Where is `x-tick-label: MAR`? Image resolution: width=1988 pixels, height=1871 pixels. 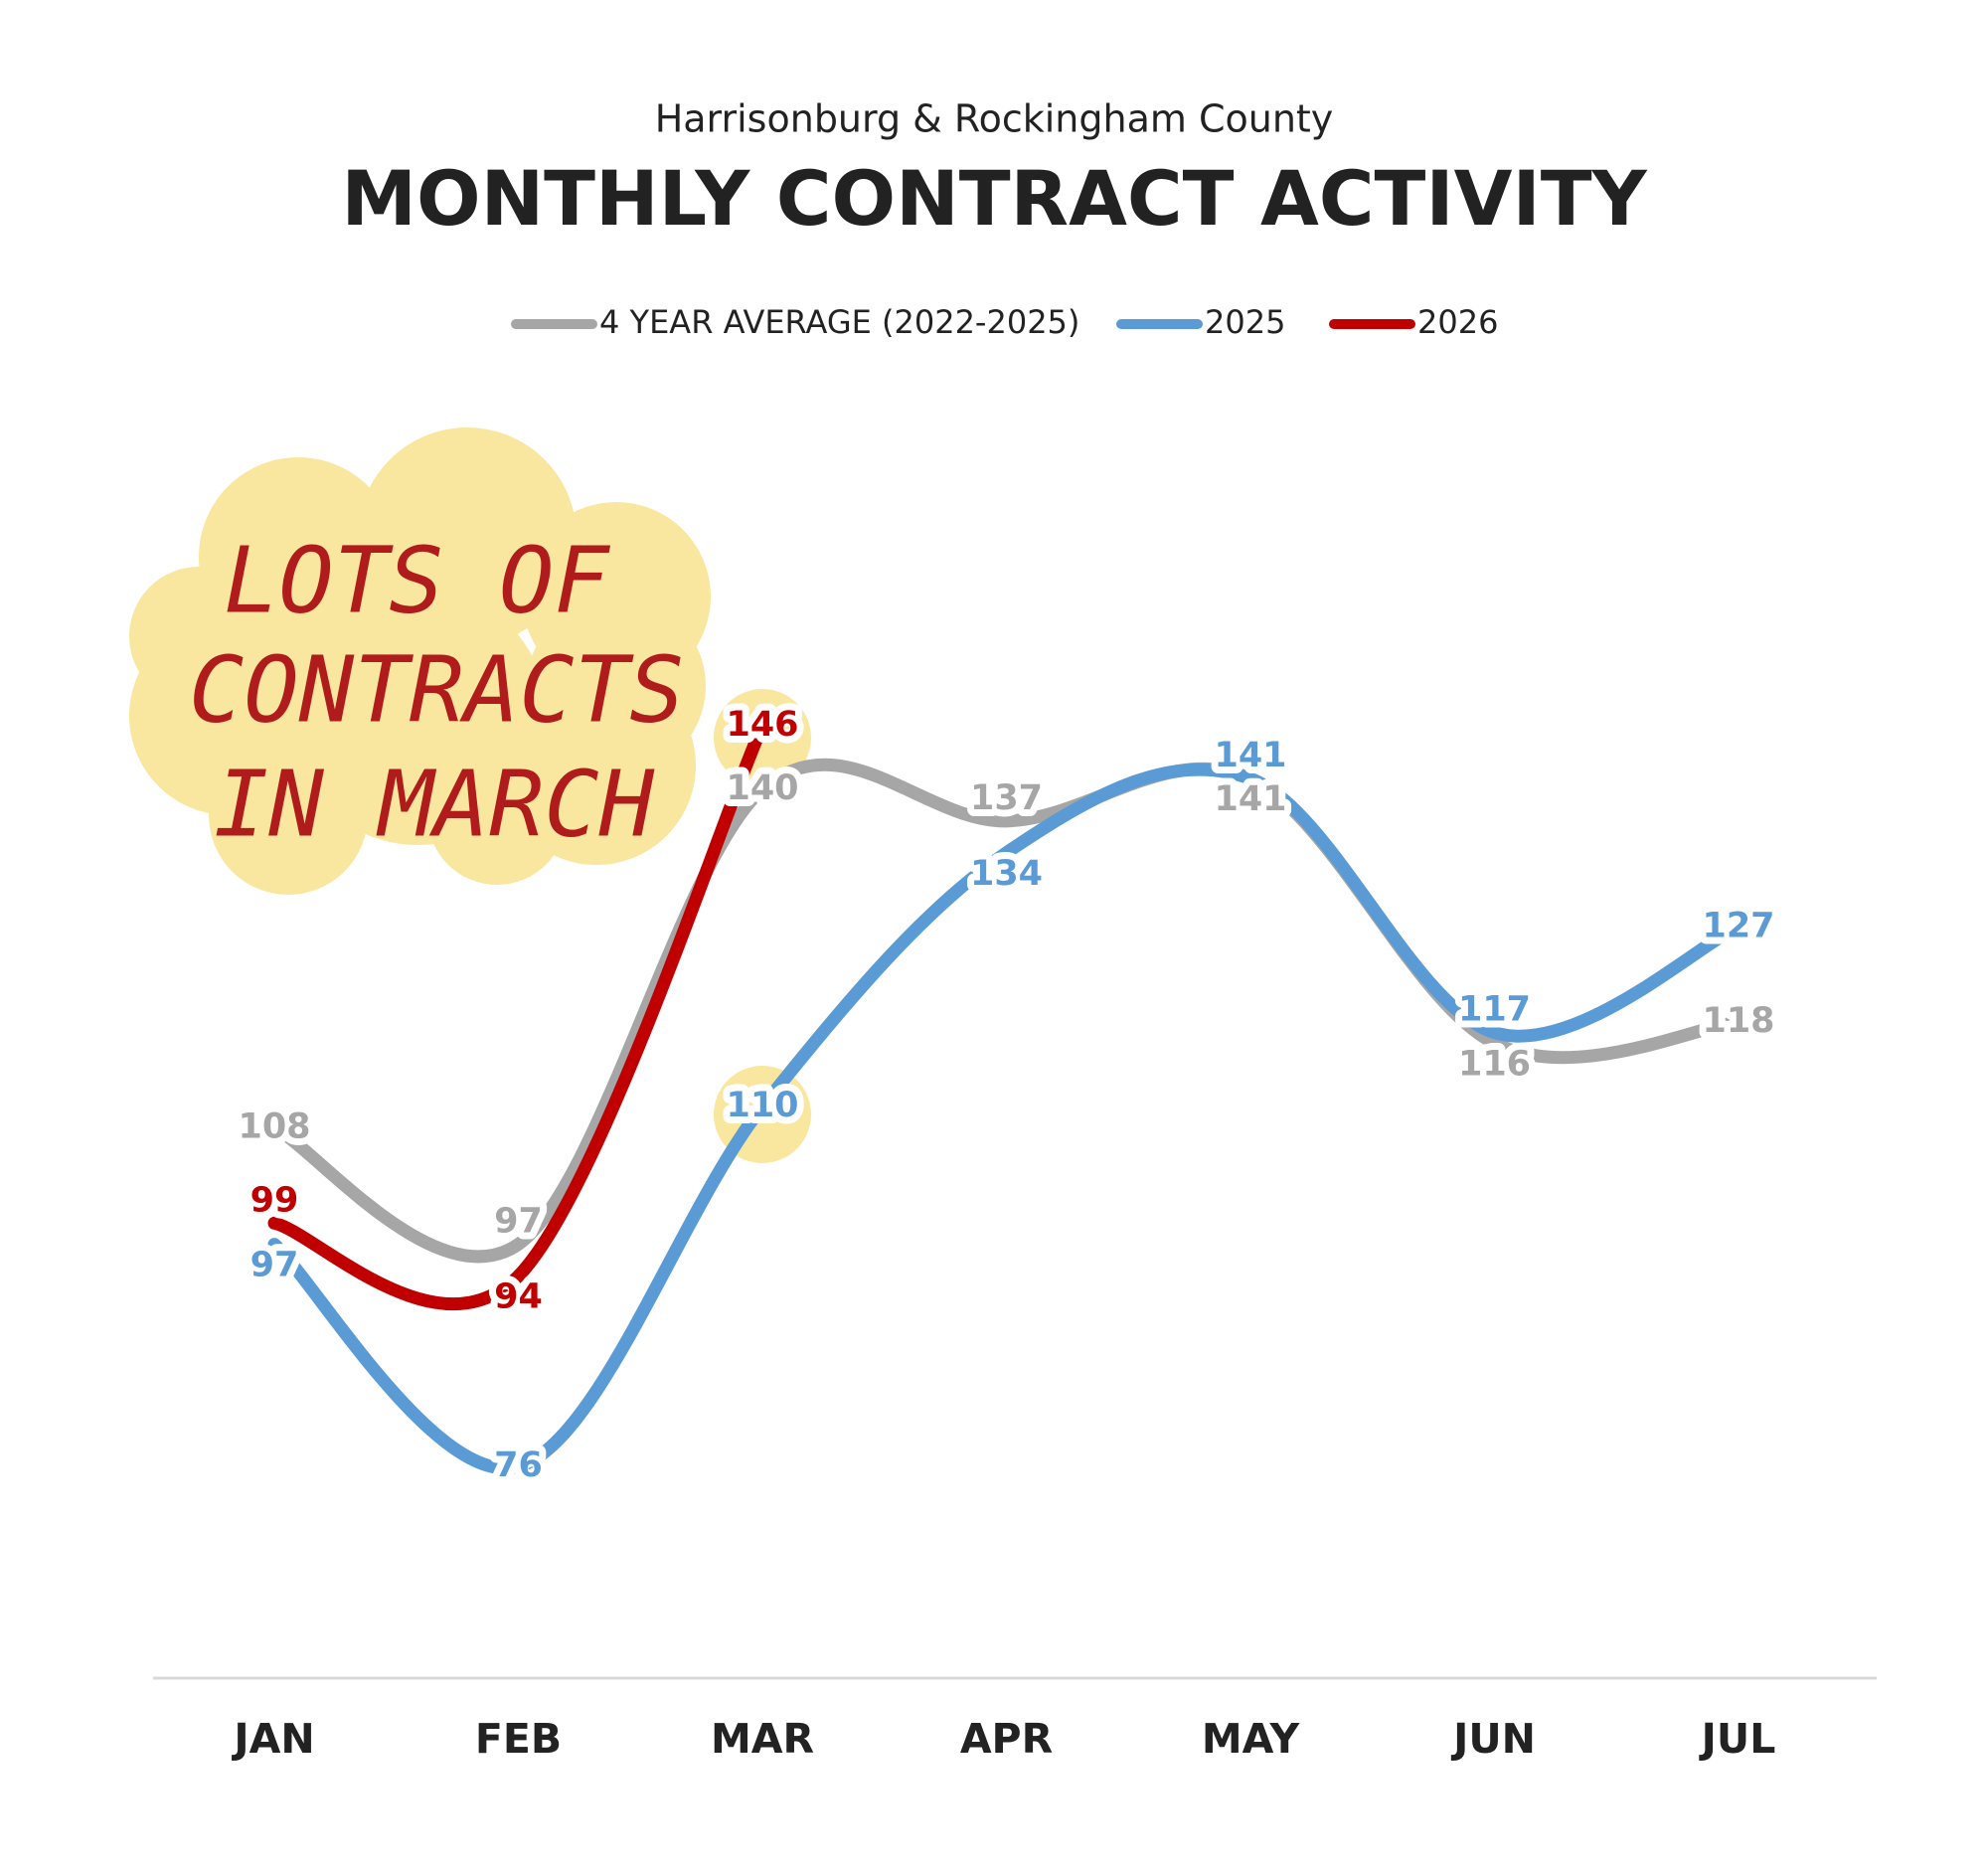
x-tick-label: MAR is located at coordinates (762, 1739).